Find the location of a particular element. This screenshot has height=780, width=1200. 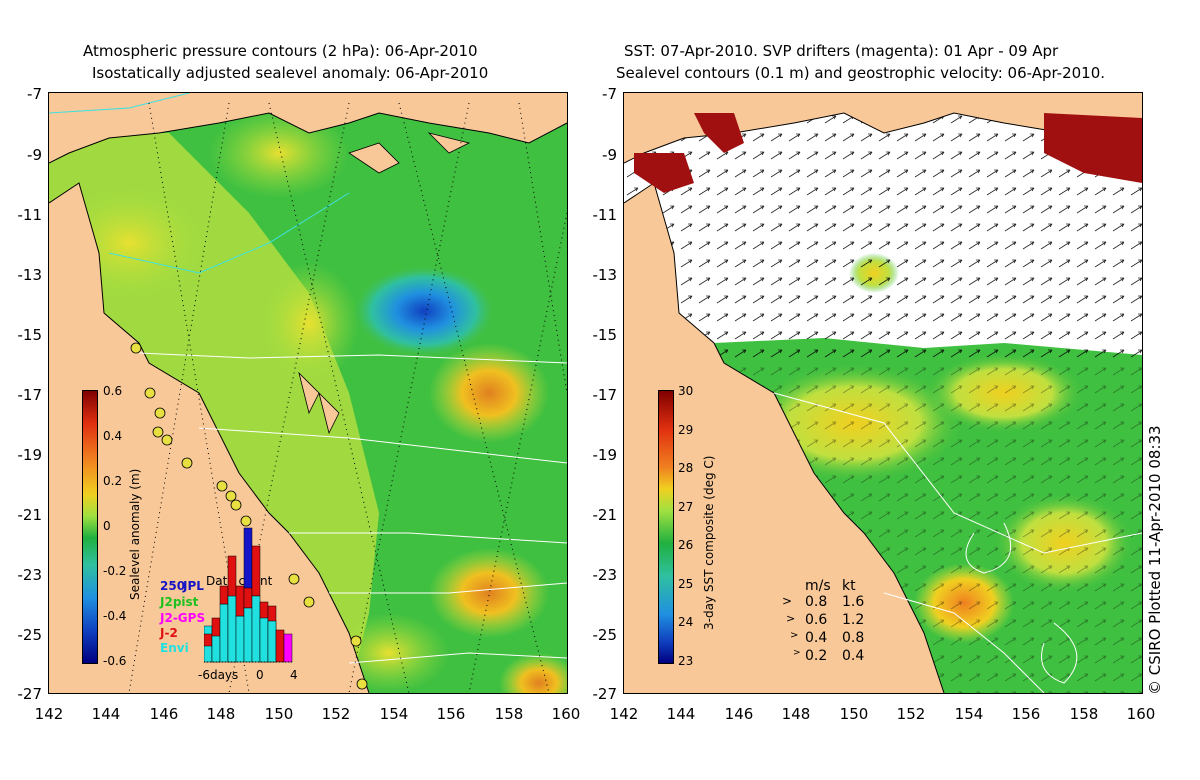

velocity-key-ms: 0.2 is located at coordinates (816, 656).